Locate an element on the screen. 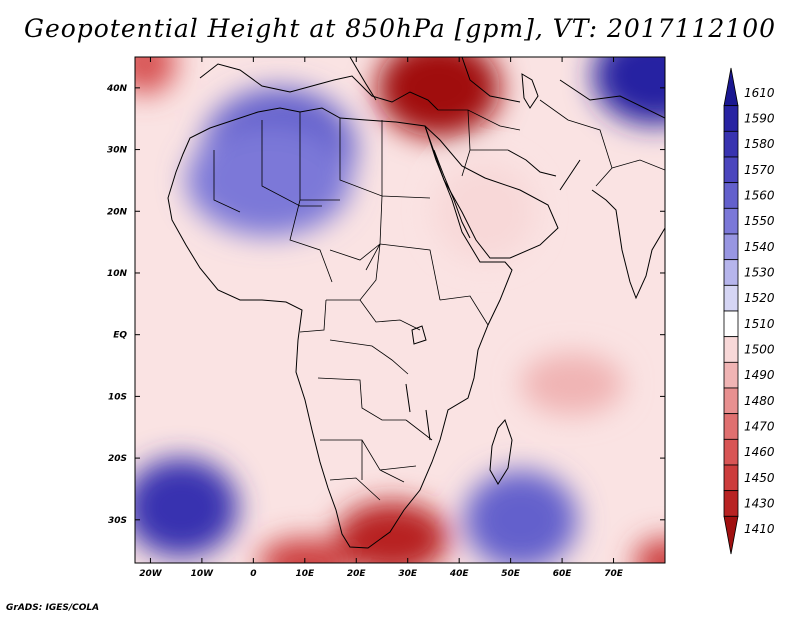 This screenshot has height=618, width=800. x-tick-label: 20W is located at coordinates (151, 574).